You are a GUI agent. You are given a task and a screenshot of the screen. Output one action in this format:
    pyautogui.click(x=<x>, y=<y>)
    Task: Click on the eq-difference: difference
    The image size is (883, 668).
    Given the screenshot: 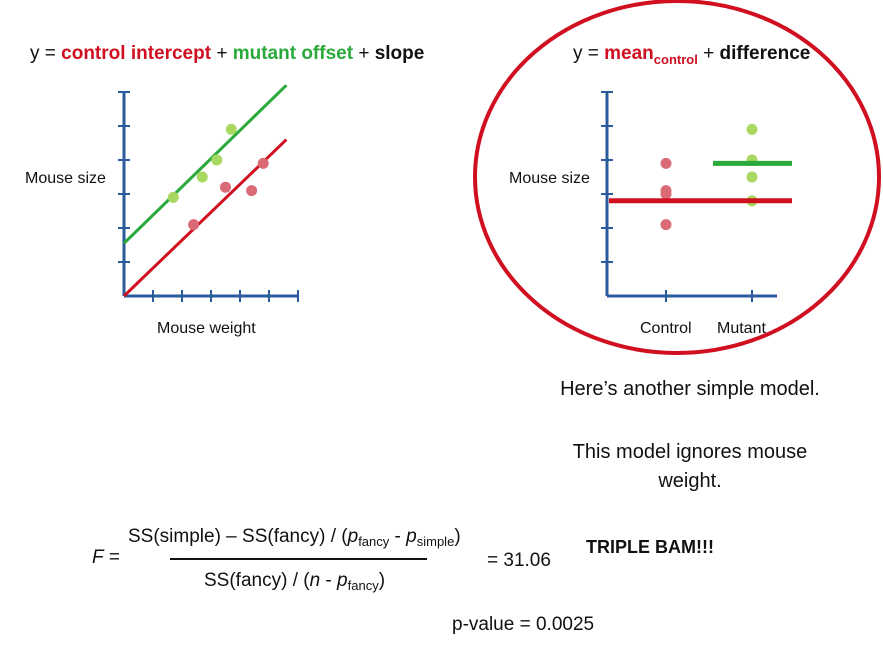 What is the action you would take?
    pyautogui.click(x=765, y=53)
    